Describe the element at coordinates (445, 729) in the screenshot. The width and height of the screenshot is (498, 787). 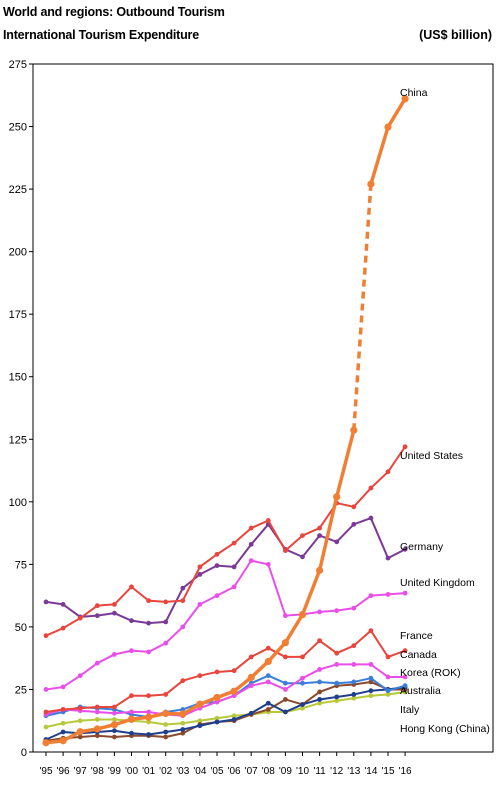
I see `series-label: Hong Kong (China)` at that location.